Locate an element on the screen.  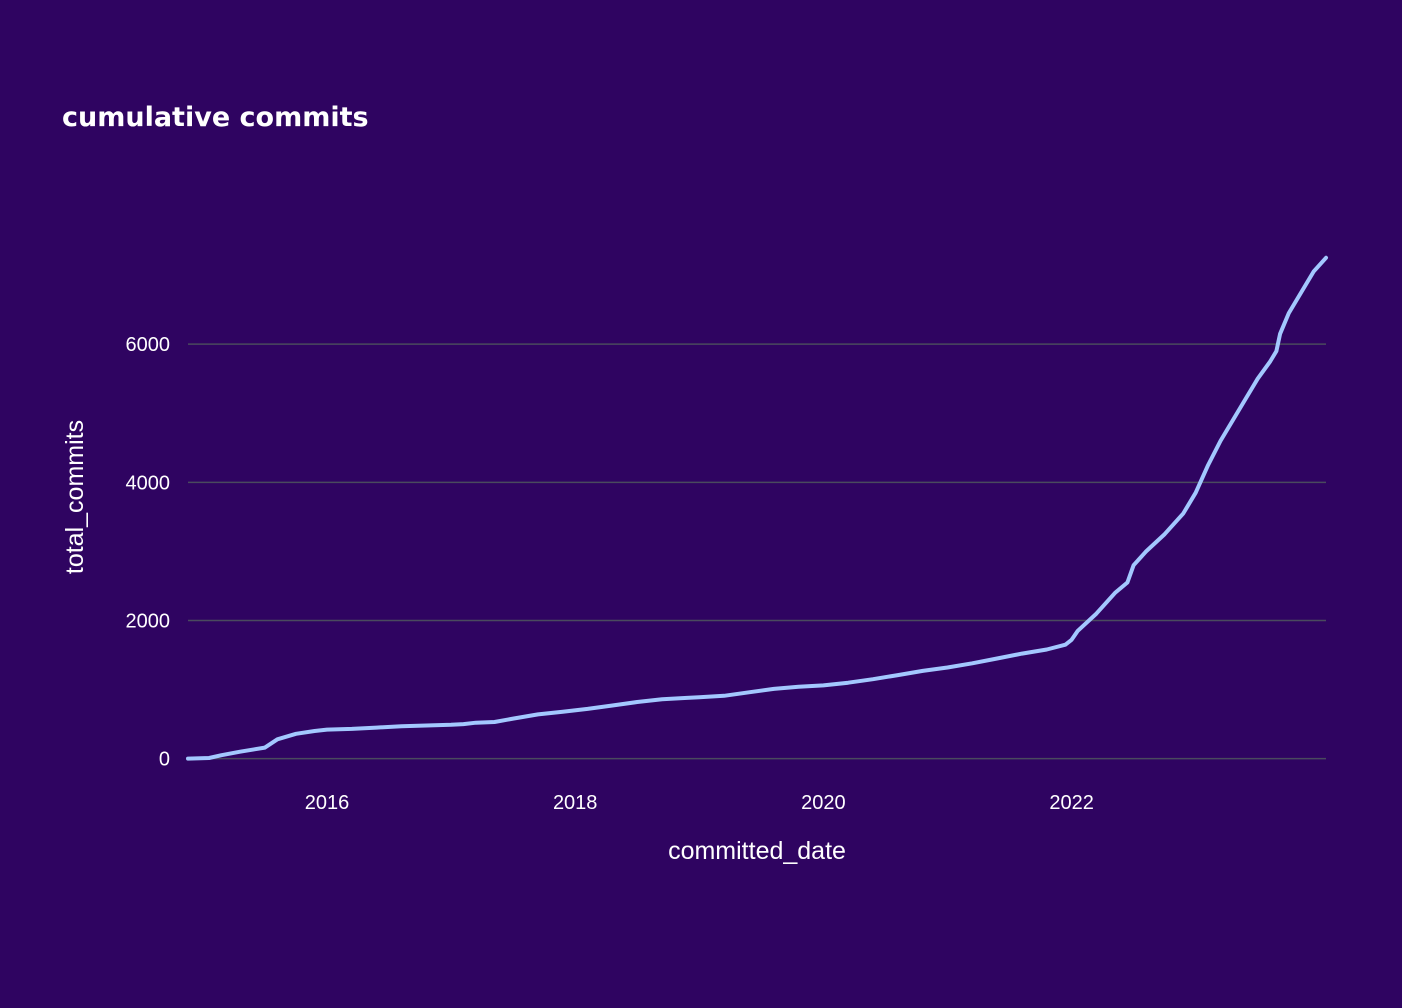
x-axis-ticks: 2016 2018 2020 2022 is located at coordinates (699, 803).